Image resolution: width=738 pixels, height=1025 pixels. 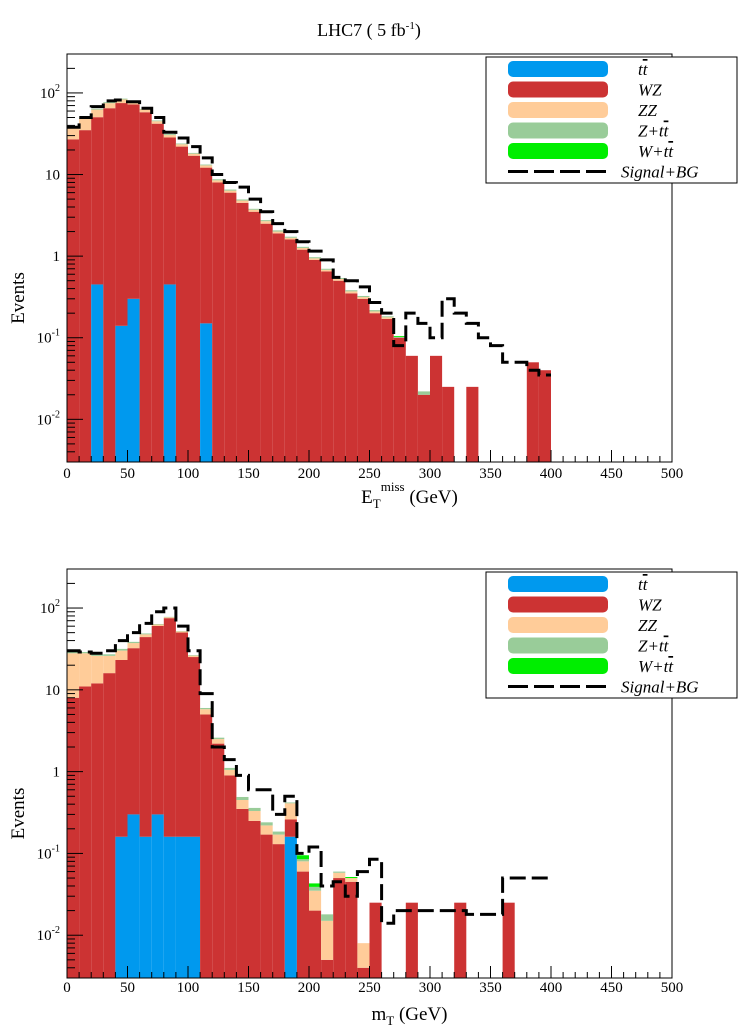 What do you see at coordinates (490, 988) in the screenshot?
I see `x-tick-label: 350` at bounding box center [490, 988].